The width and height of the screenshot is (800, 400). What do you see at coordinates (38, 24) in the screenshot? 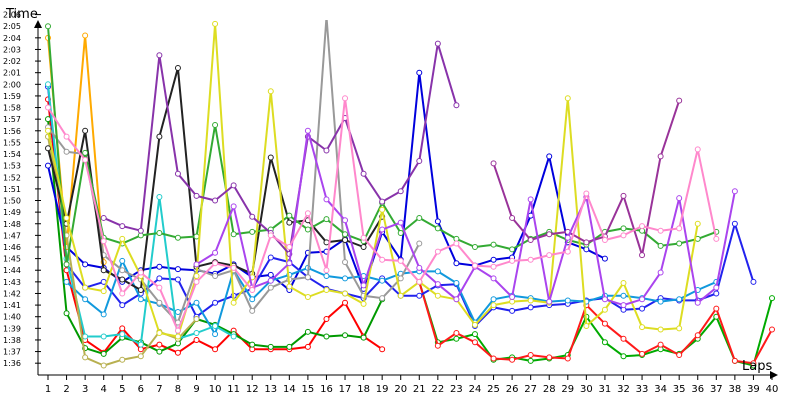
I see `y-axis-arrow` at bounding box center [38, 24].